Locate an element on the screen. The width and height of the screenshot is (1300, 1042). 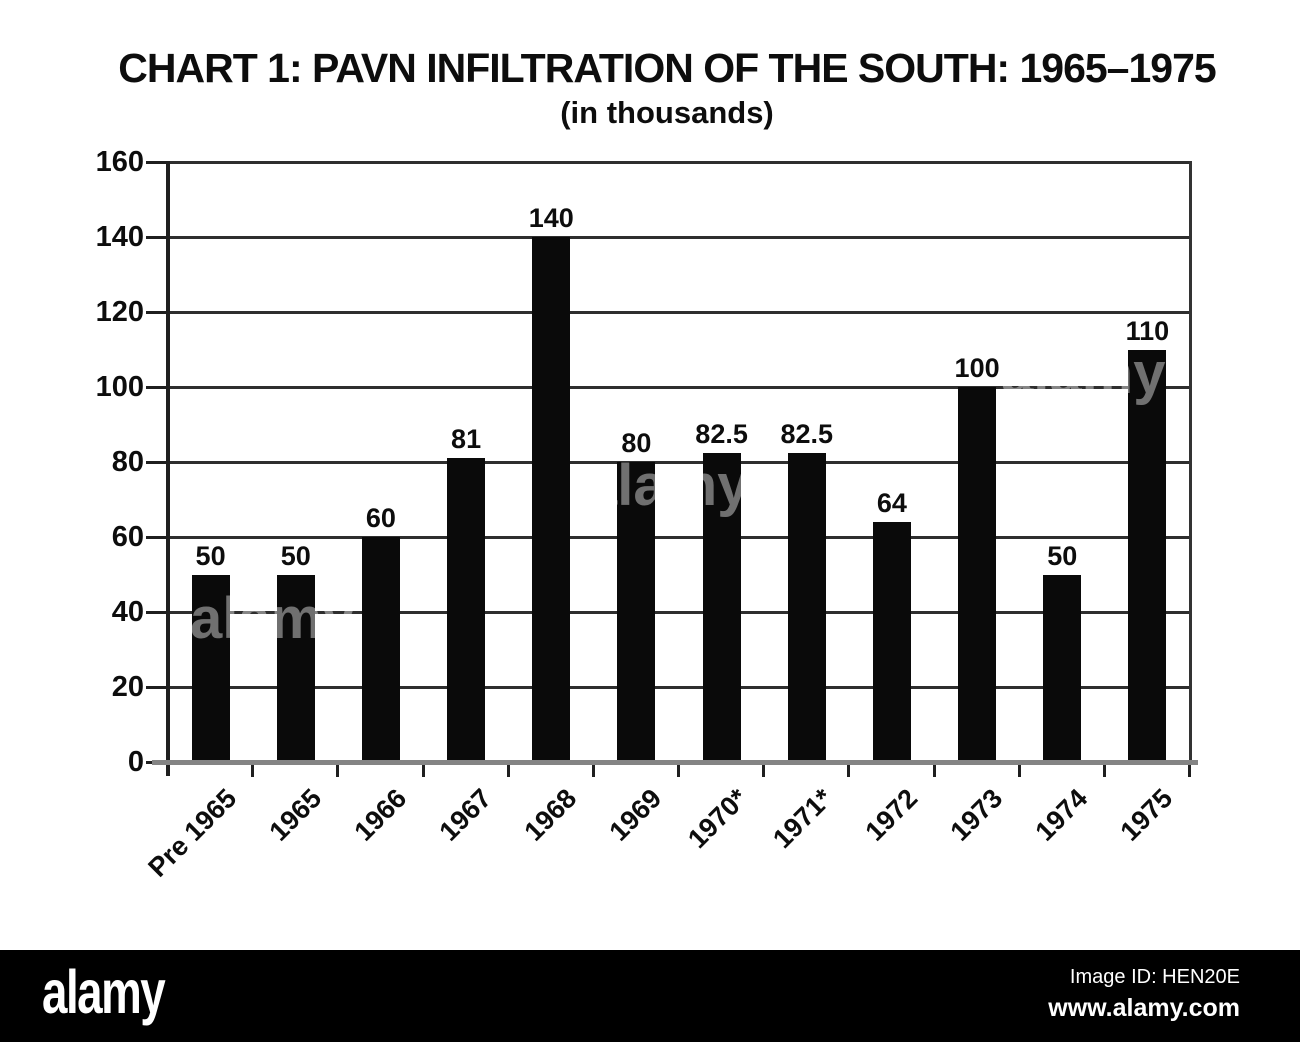
bar-1973 is located at coordinates (977, 574).